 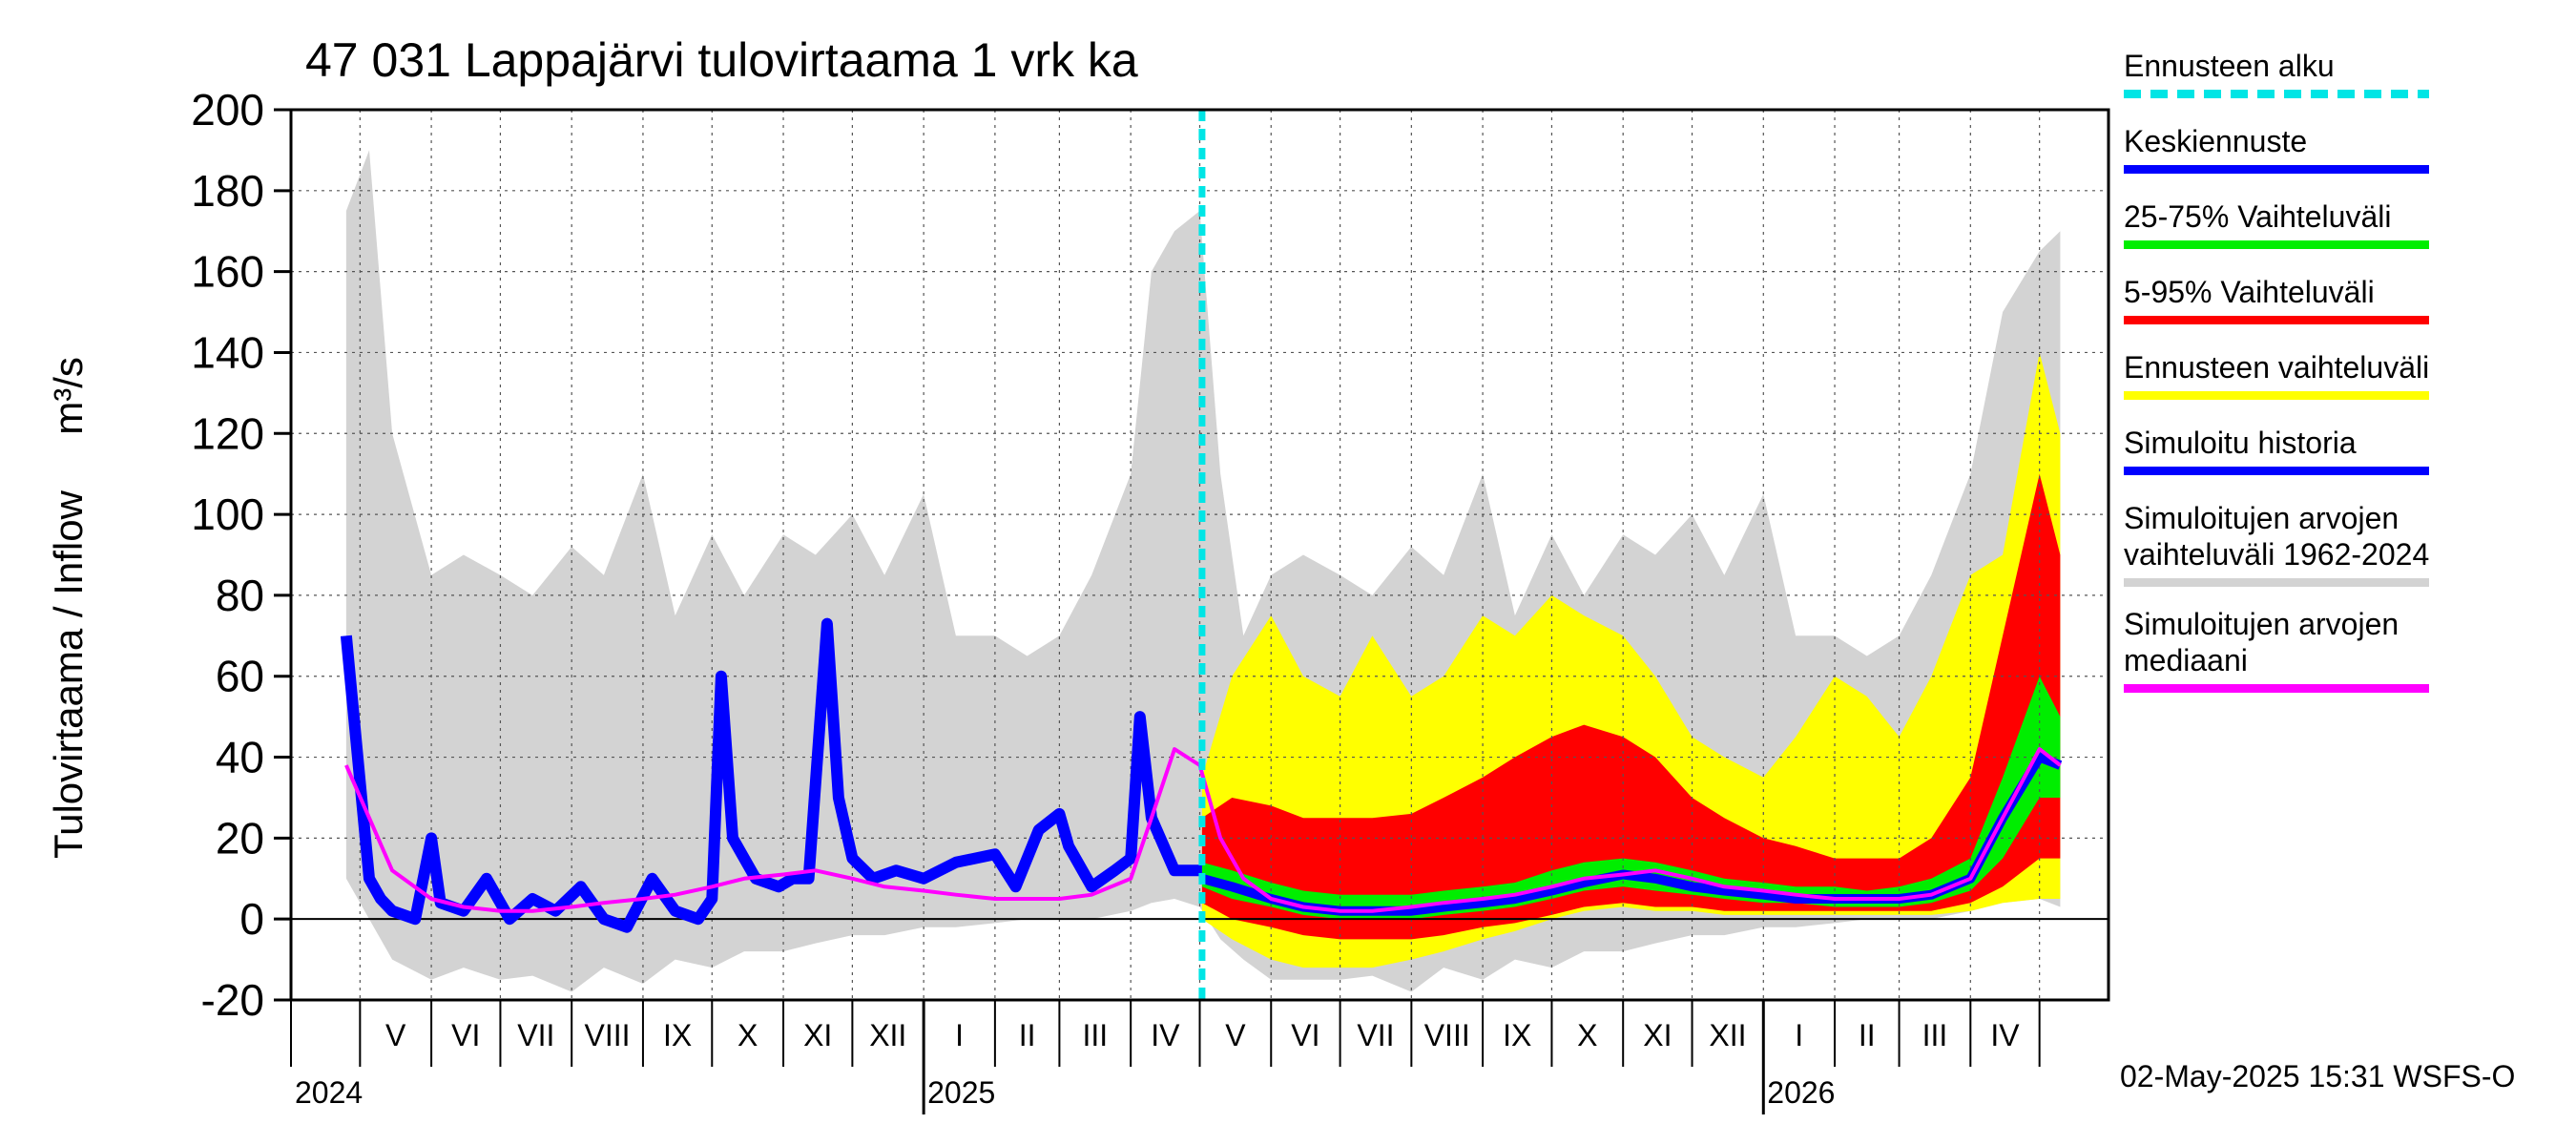 What do you see at coordinates (227, 110) in the screenshot?
I see `y-tick-label: 200` at bounding box center [227, 110].